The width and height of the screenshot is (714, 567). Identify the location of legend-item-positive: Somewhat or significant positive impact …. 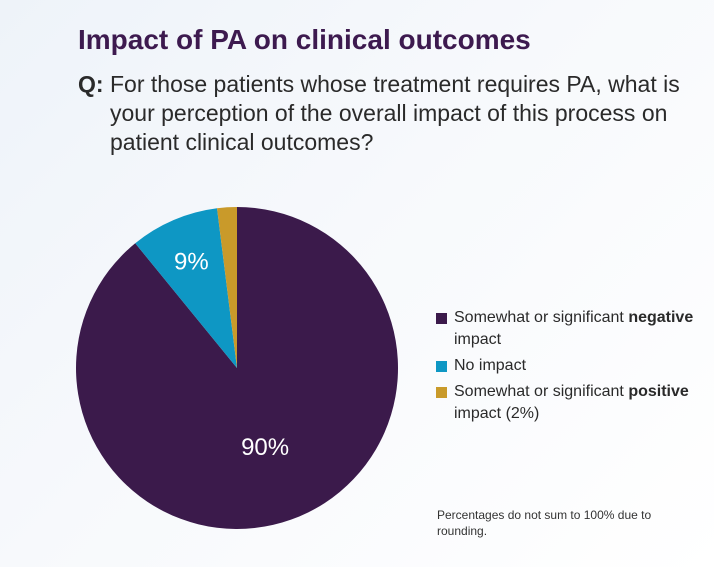
(566, 403).